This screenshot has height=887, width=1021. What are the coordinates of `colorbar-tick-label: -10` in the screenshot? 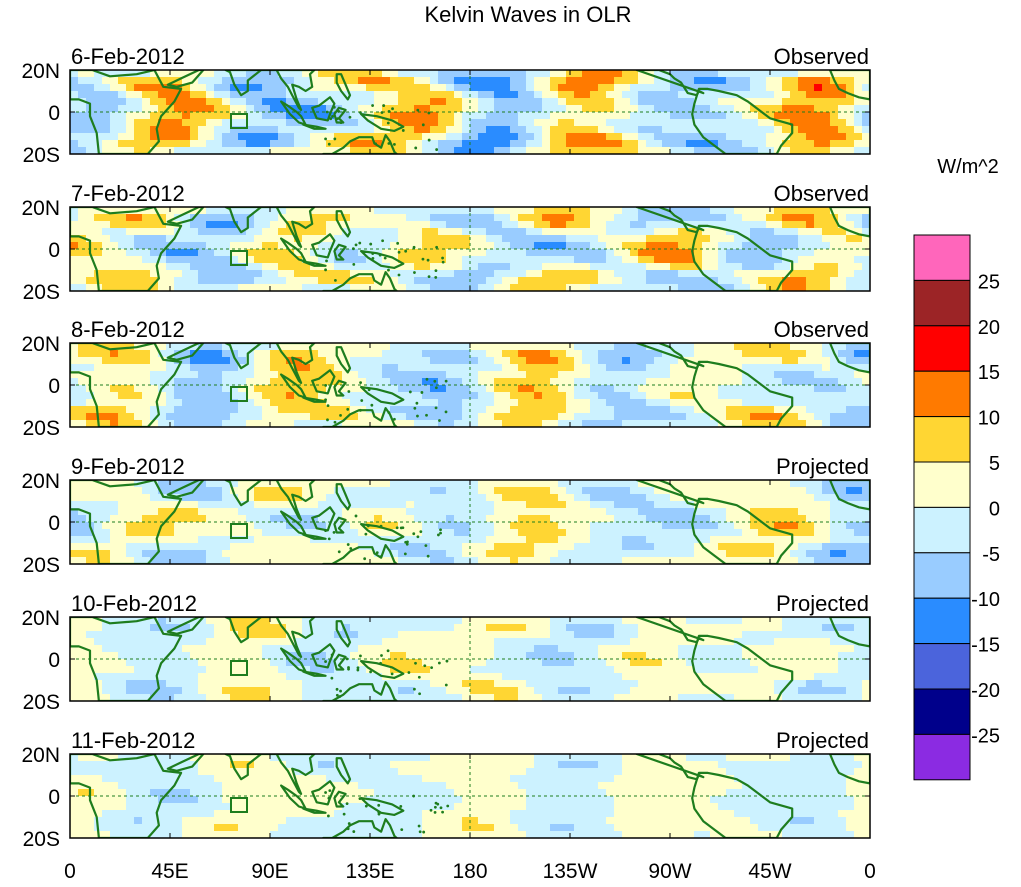 It's located at (985, 600).